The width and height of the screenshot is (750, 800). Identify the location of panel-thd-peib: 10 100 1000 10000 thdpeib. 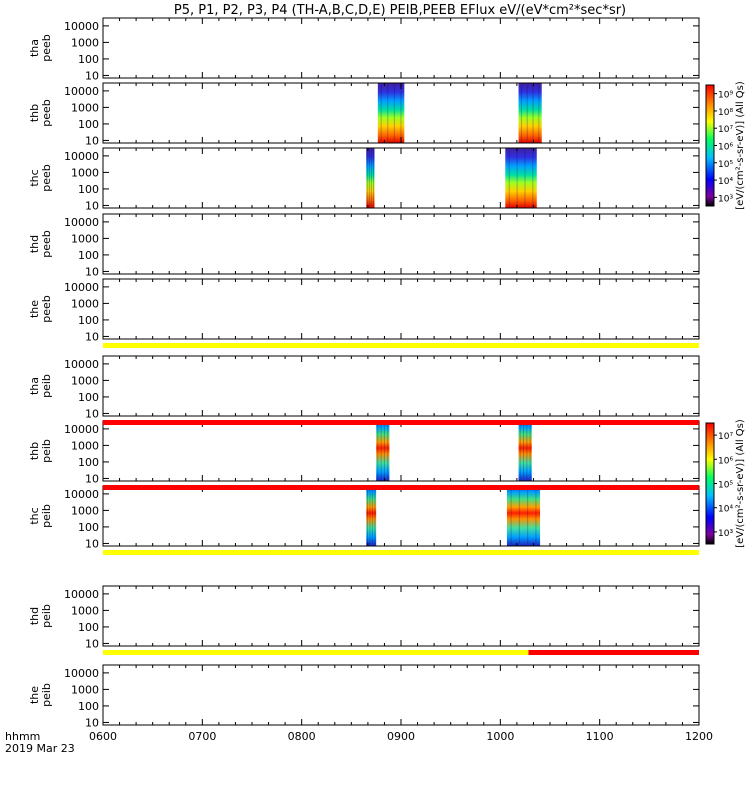
(364, 617).